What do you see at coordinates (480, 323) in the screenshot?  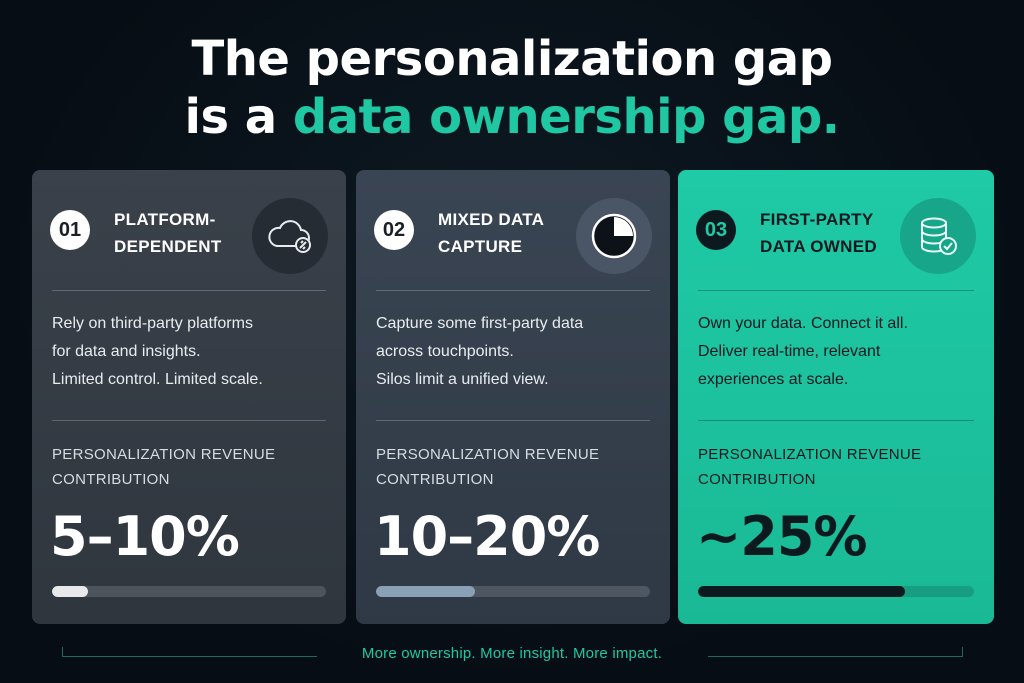 I see `description-line: Capture some first-party data` at bounding box center [480, 323].